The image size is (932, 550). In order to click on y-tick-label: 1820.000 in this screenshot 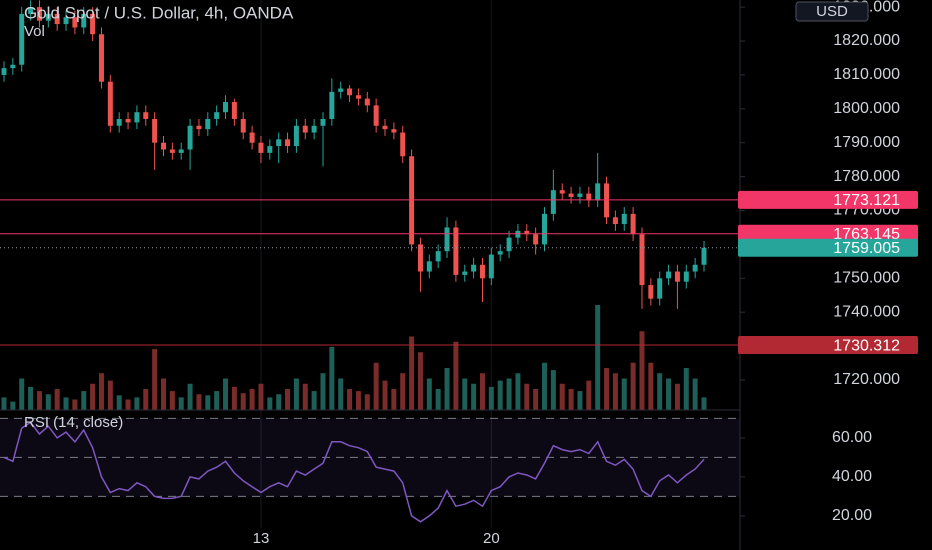, I will do `click(866, 40)`.